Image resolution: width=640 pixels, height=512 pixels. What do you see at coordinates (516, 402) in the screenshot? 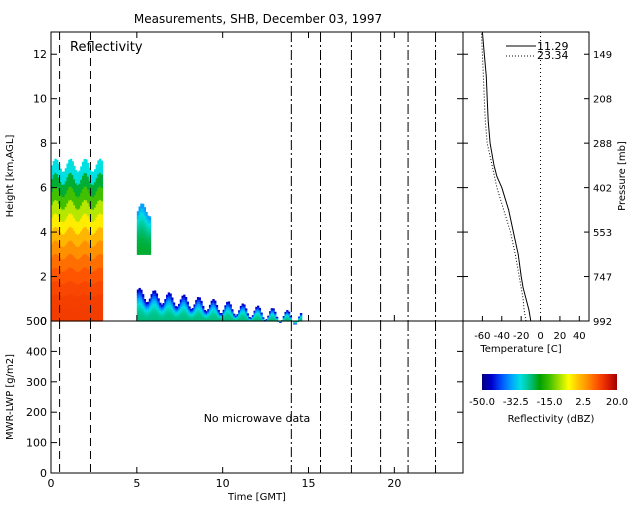
I see `colorbar-tick-label: -32.5` at bounding box center [516, 402].